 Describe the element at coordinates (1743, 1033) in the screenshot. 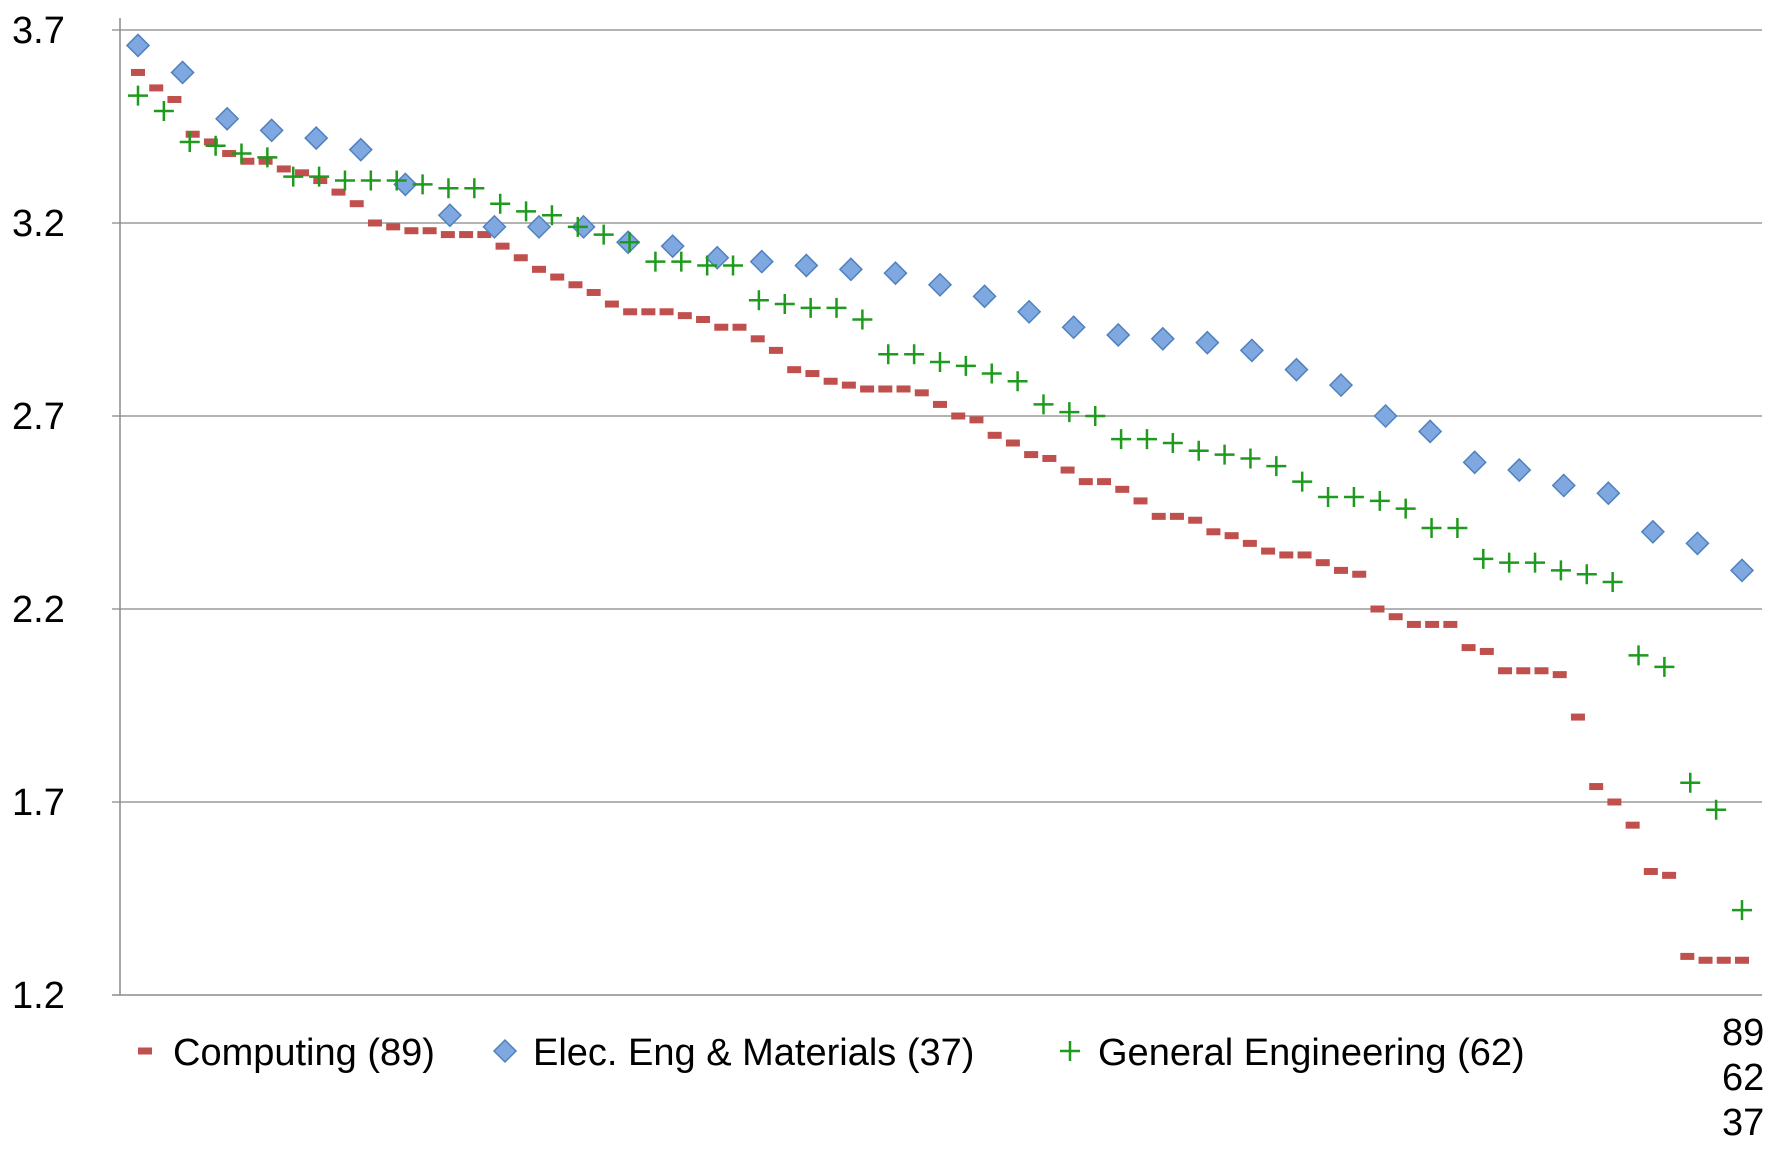

I see `end-label: 89` at that location.